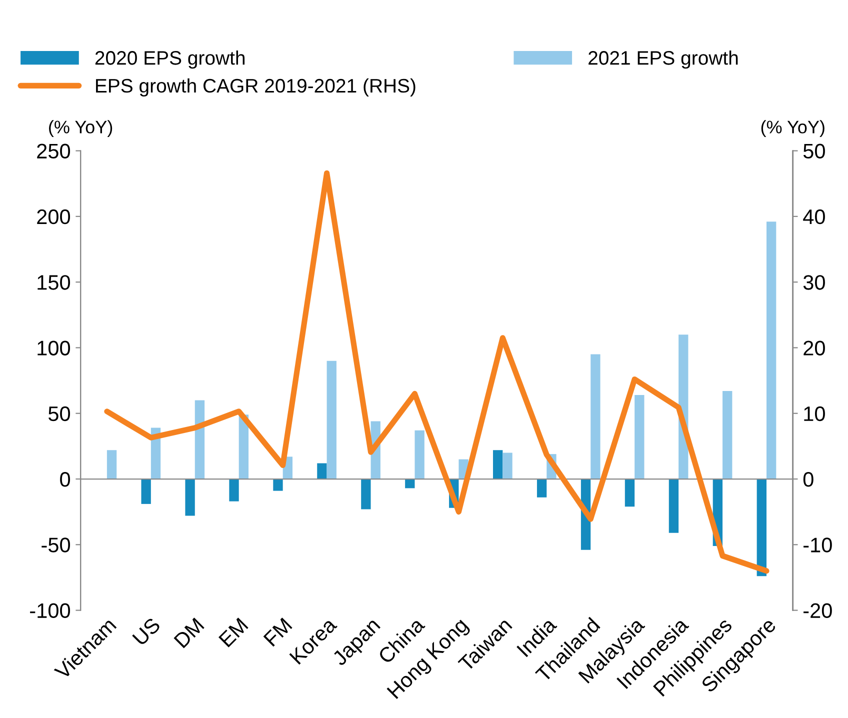 The width and height of the screenshot is (848, 718). Describe the element at coordinates (147, 631) in the screenshot. I see `x-tick-label: US` at that location.